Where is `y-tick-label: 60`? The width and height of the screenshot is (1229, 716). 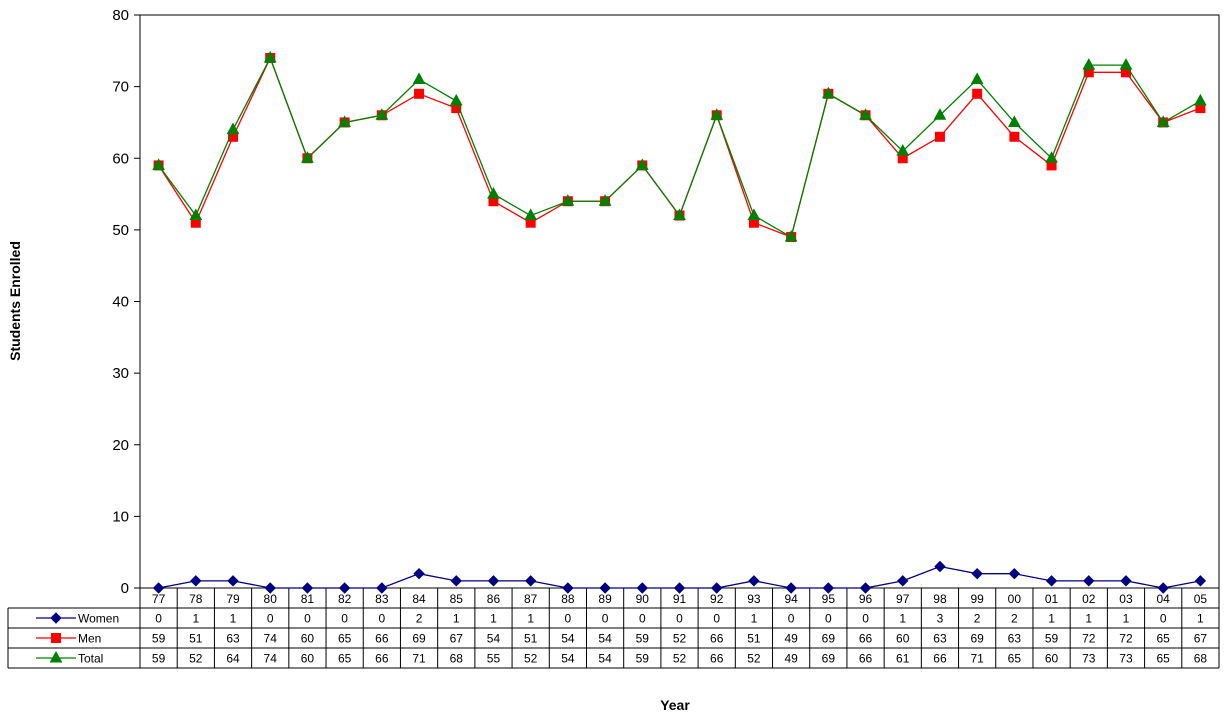 y-tick-label: 60 is located at coordinates (120, 158).